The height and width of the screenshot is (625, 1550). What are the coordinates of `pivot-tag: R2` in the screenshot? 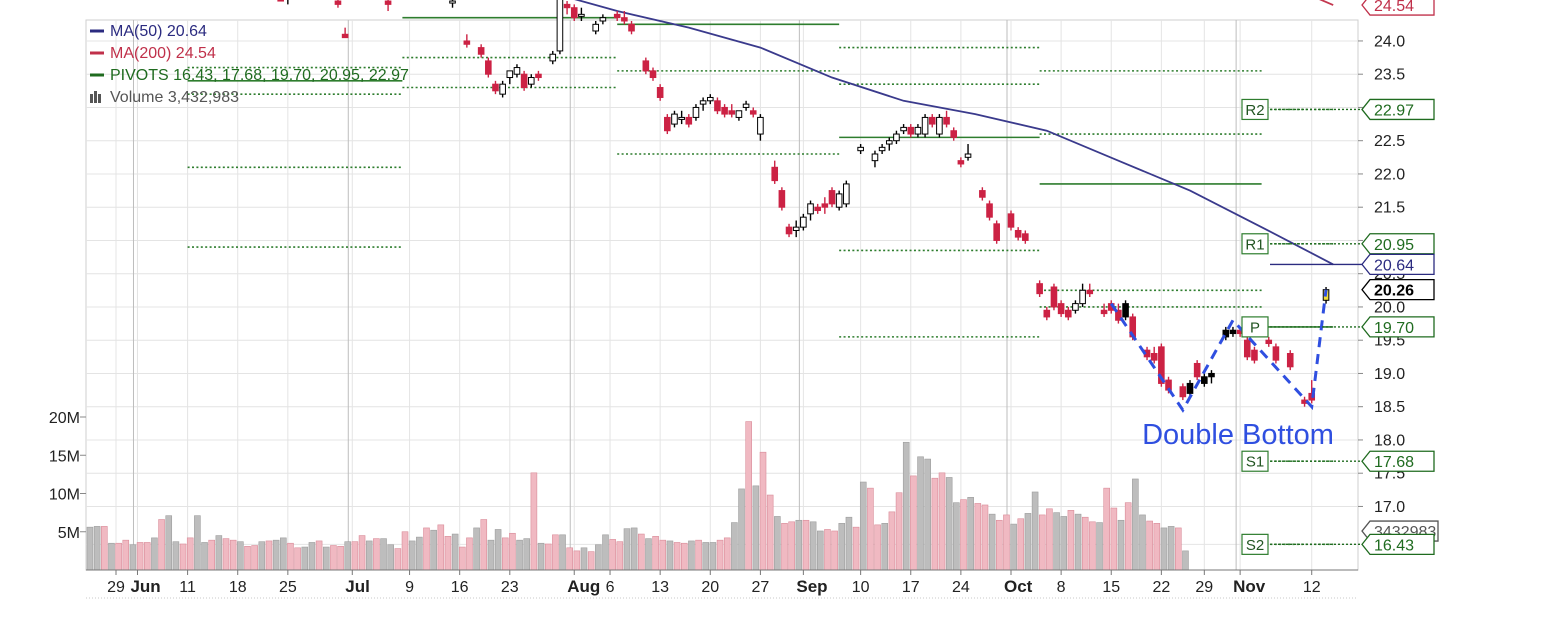 It's located at (1255, 109).